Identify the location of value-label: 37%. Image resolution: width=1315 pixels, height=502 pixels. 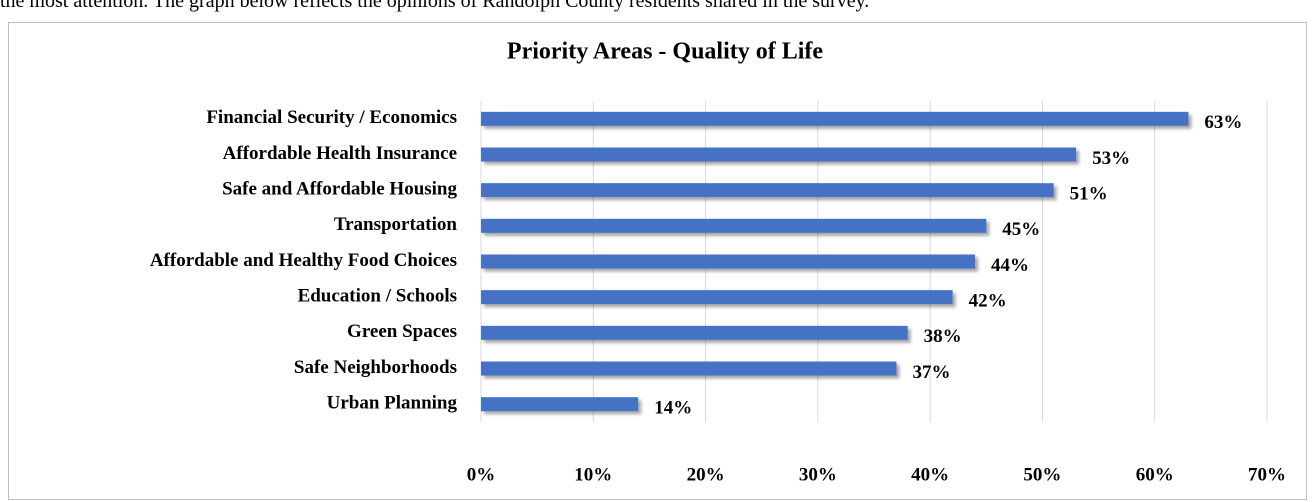
(931, 372).